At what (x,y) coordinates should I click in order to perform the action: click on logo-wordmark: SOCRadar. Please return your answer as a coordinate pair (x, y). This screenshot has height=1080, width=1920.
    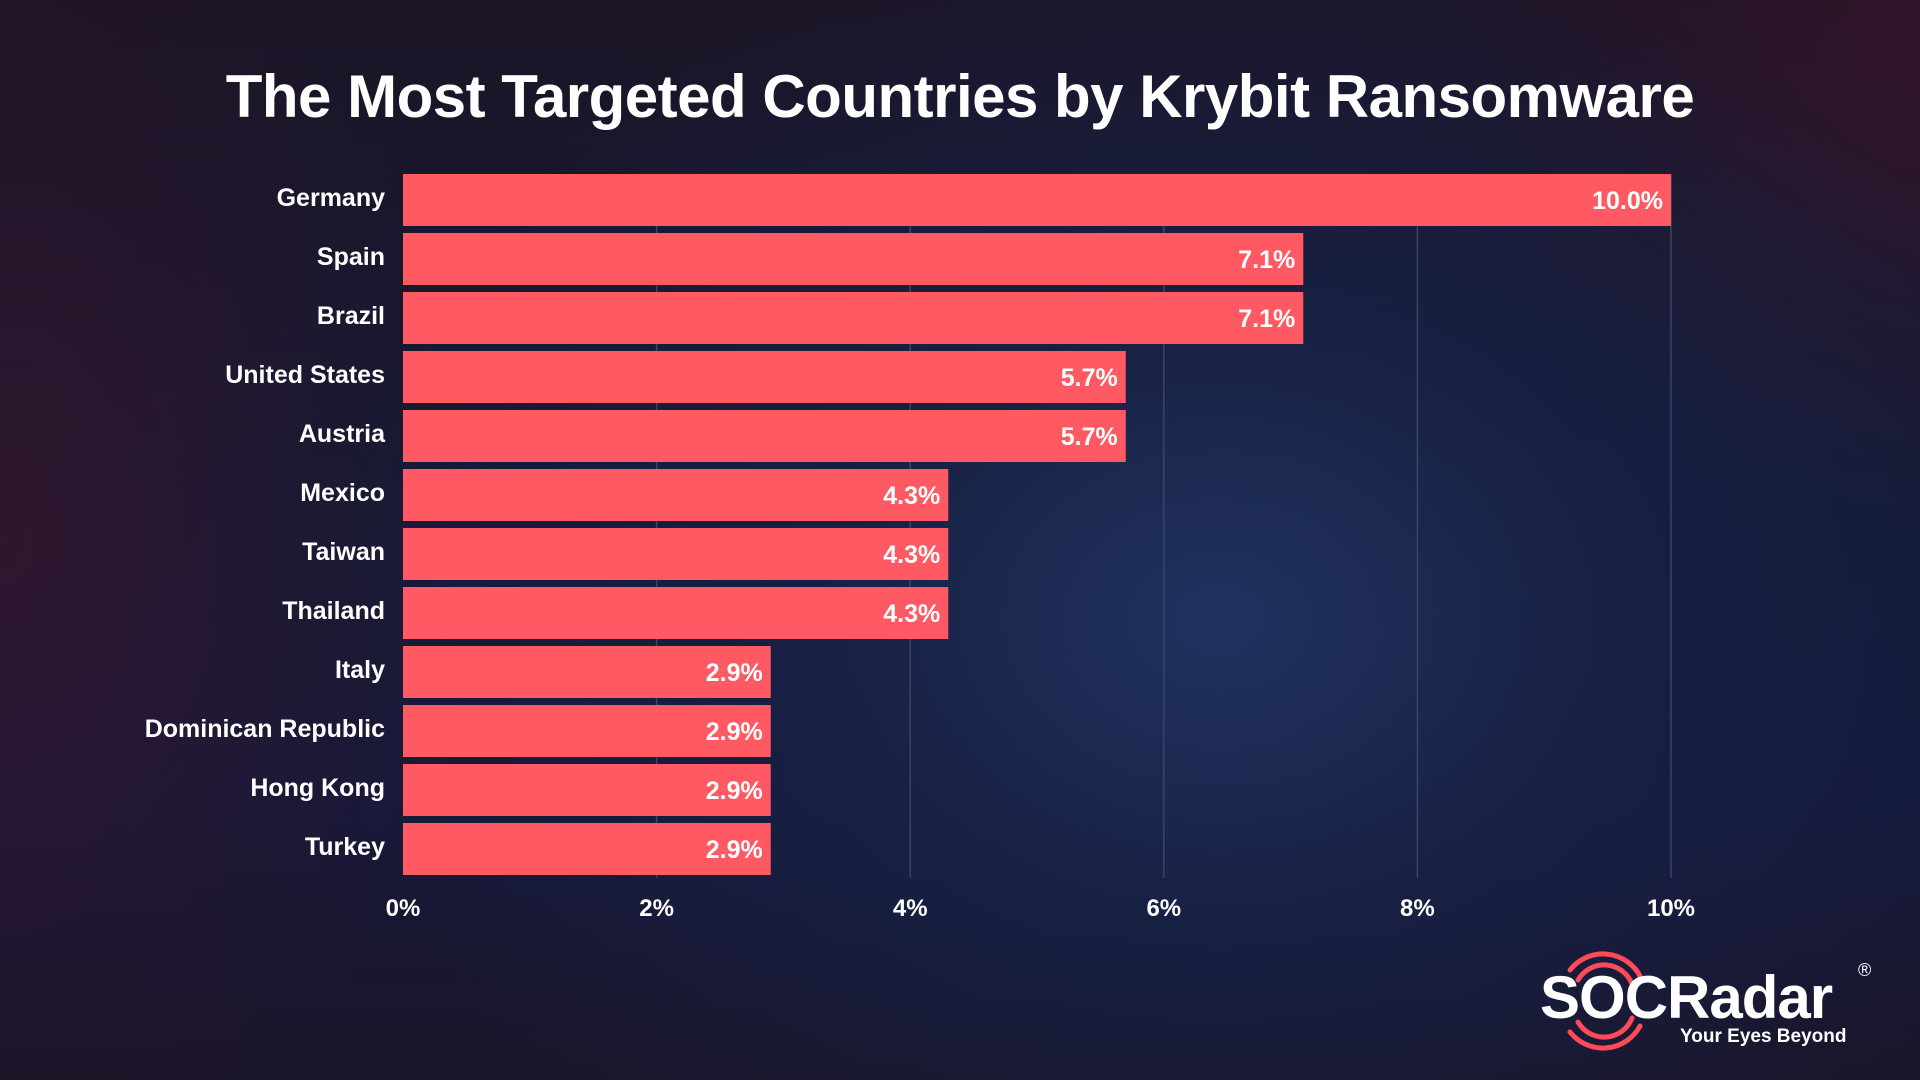
    Looking at the image, I should click on (1686, 997).